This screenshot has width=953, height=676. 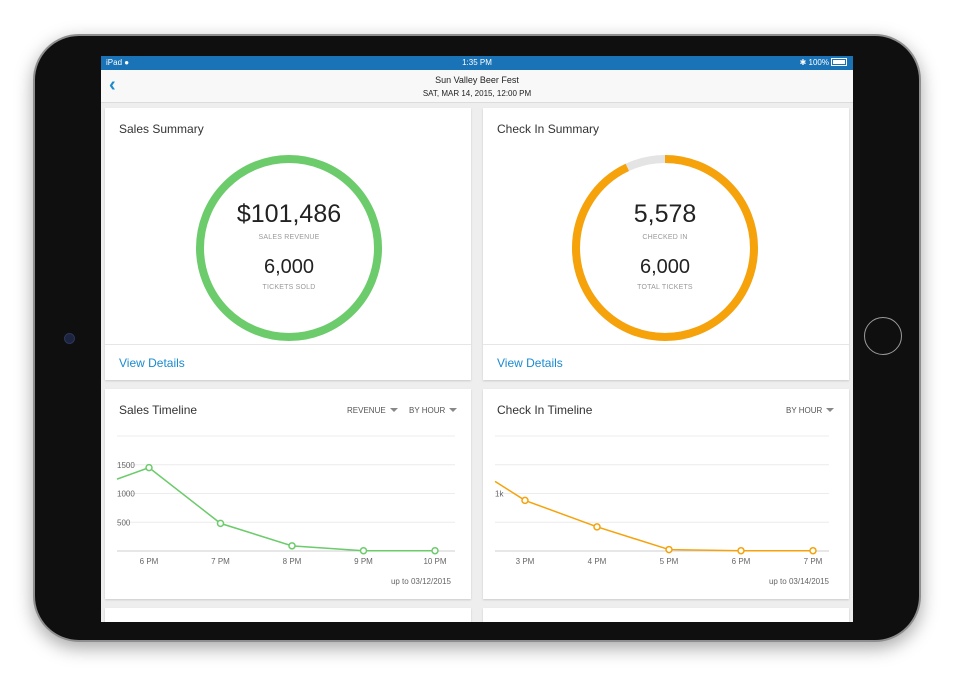 I want to click on event-date: SAT, MAR 14, 2015, 12:00 PM, so click(x=477, y=93).